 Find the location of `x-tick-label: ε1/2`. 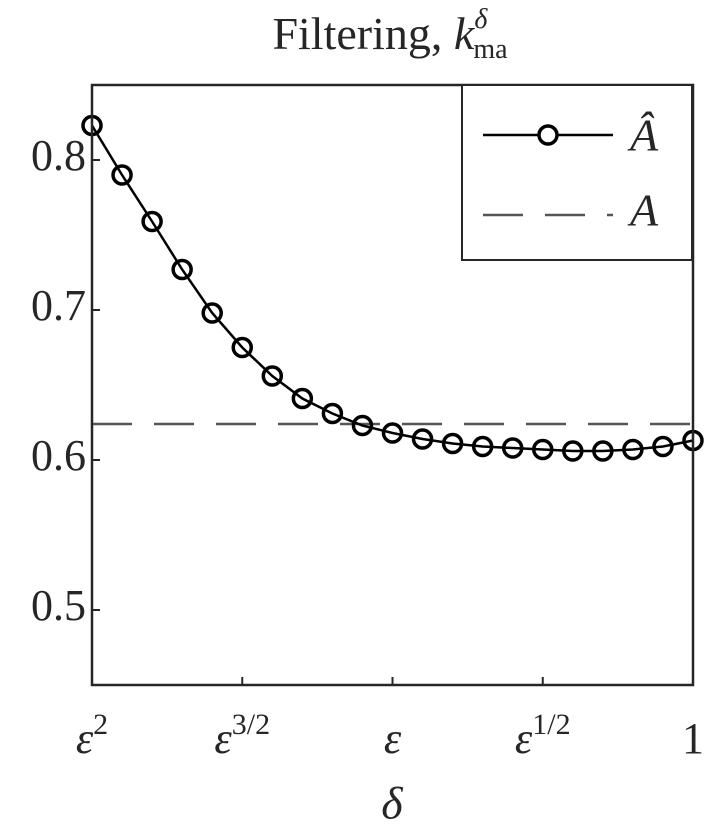

x-tick-label: ε1/2 is located at coordinates (543, 735).